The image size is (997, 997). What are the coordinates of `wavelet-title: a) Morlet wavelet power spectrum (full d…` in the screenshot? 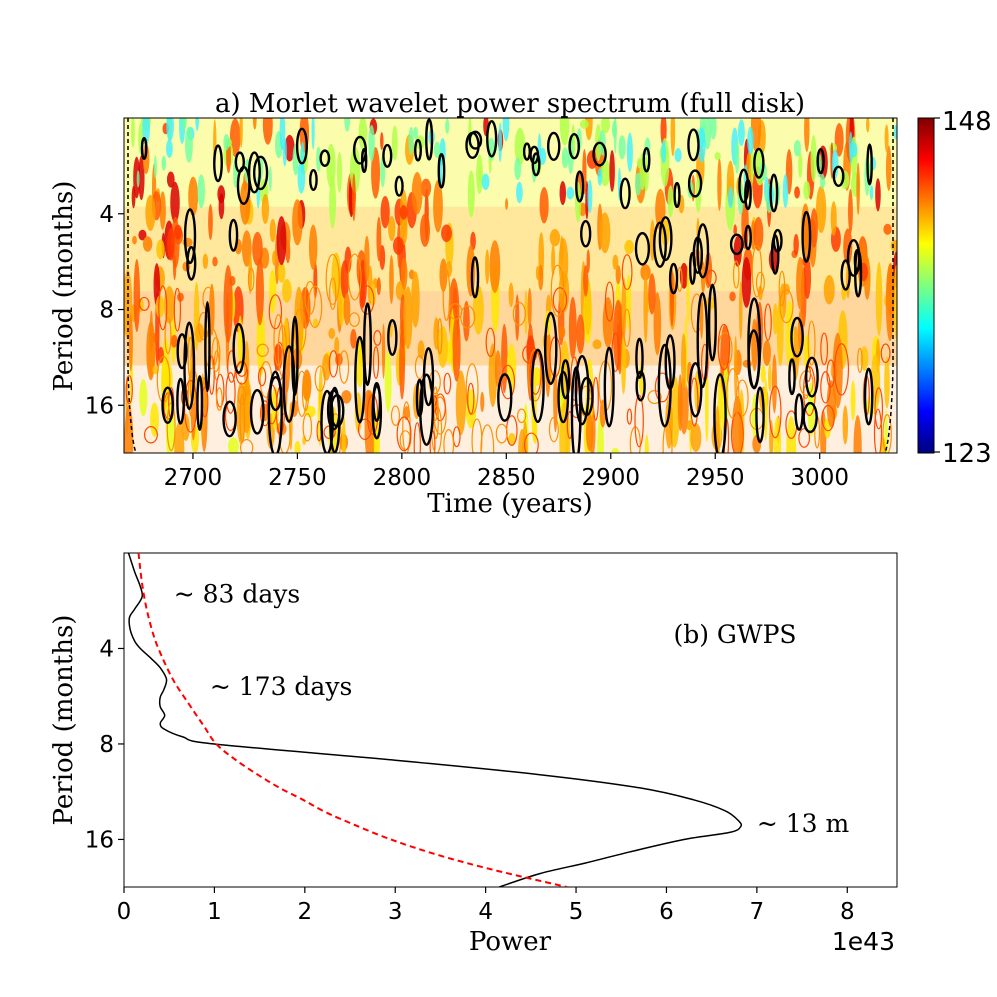 It's located at (510, 104).